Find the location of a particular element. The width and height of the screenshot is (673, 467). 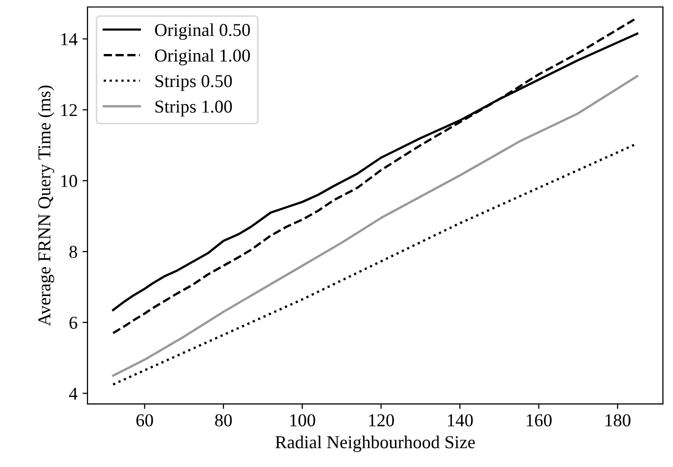

x-tick-label: 80 is located at coordinates (223, 420).